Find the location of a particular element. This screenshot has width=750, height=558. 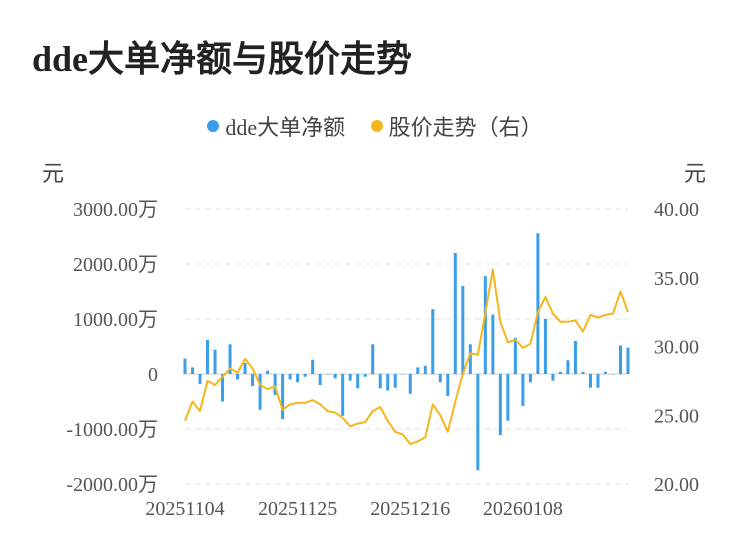

left-tick-label: 0 is located at coordinates (153, 375).